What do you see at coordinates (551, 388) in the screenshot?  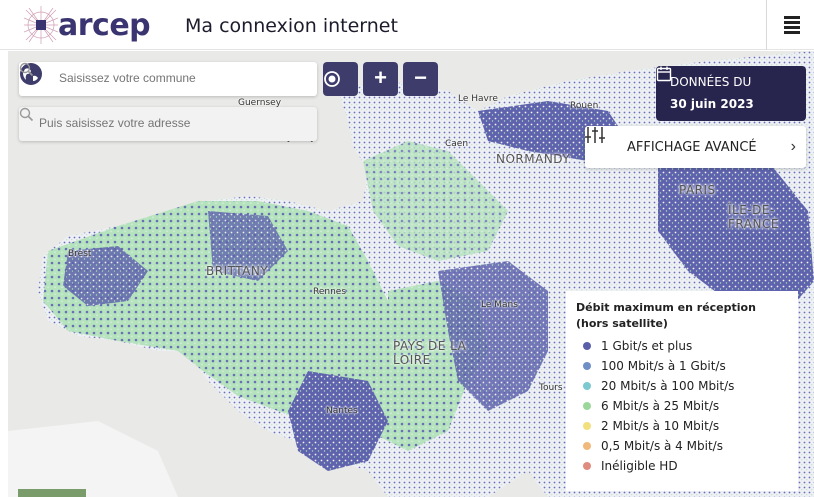 I see `map-label-tours: Tours` at bounding box center [551, 388].